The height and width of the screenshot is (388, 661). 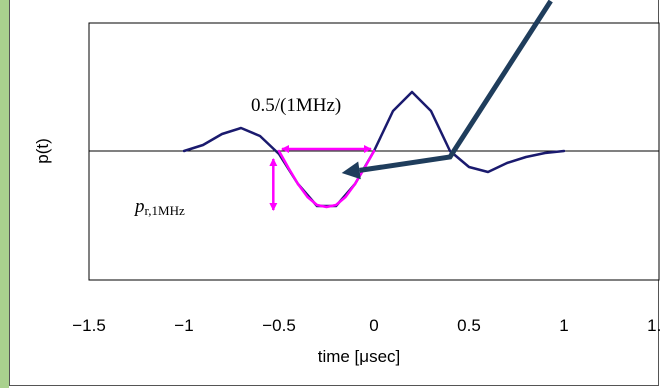 I want to click on x-axis-label: time [μsec], so click(x=359, y=356).